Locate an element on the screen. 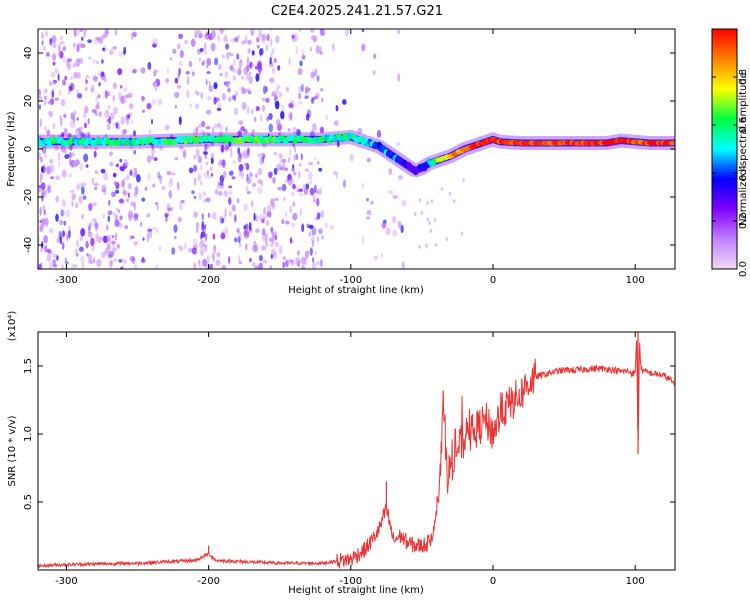  spectrogram-y-label: Frequency (Hz) is located at coordinates (11, 149).